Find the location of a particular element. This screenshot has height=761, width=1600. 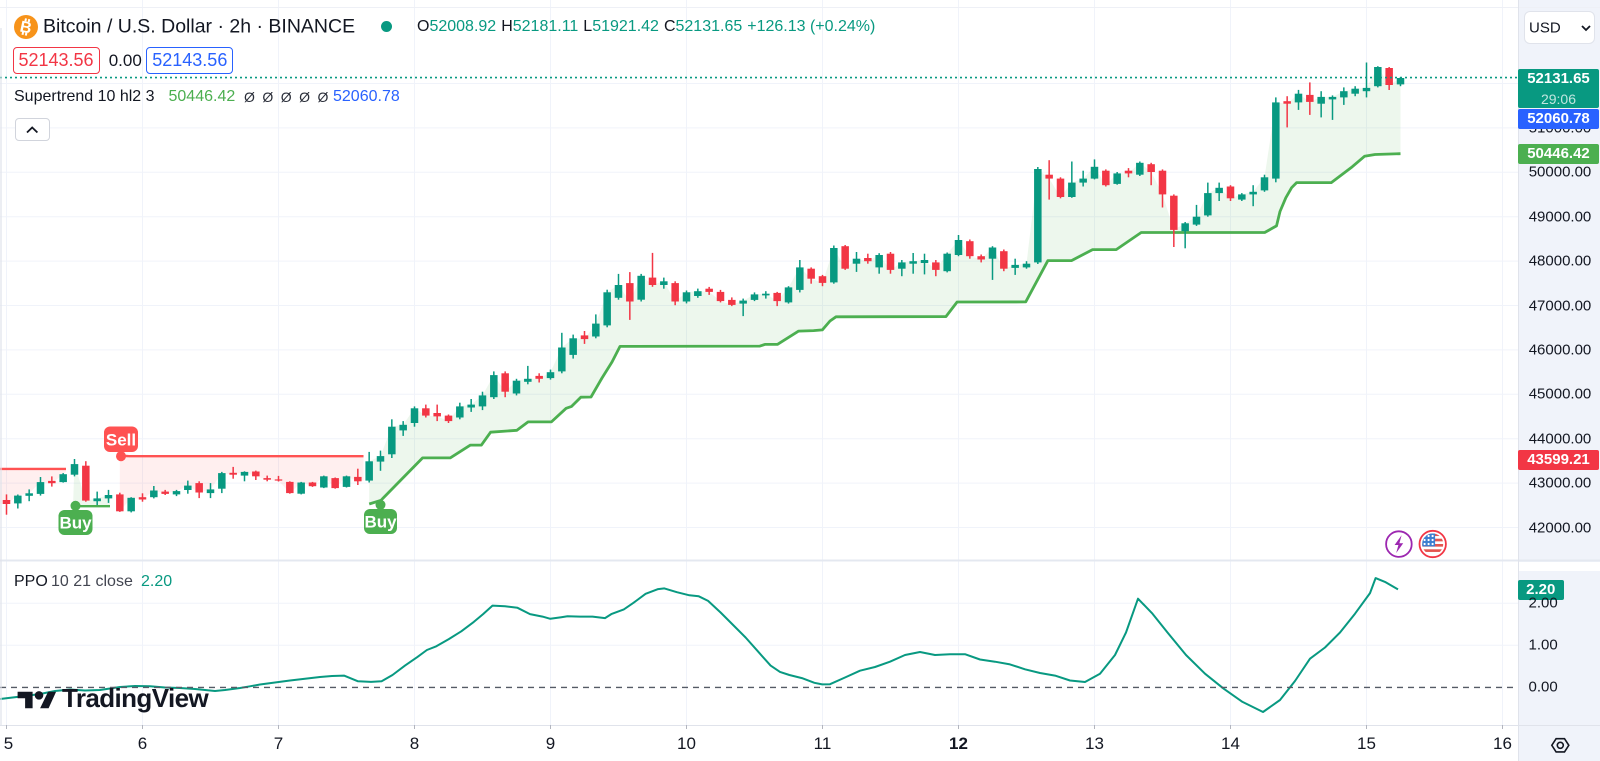

svg-text: B is located at coordinates (25, 28).